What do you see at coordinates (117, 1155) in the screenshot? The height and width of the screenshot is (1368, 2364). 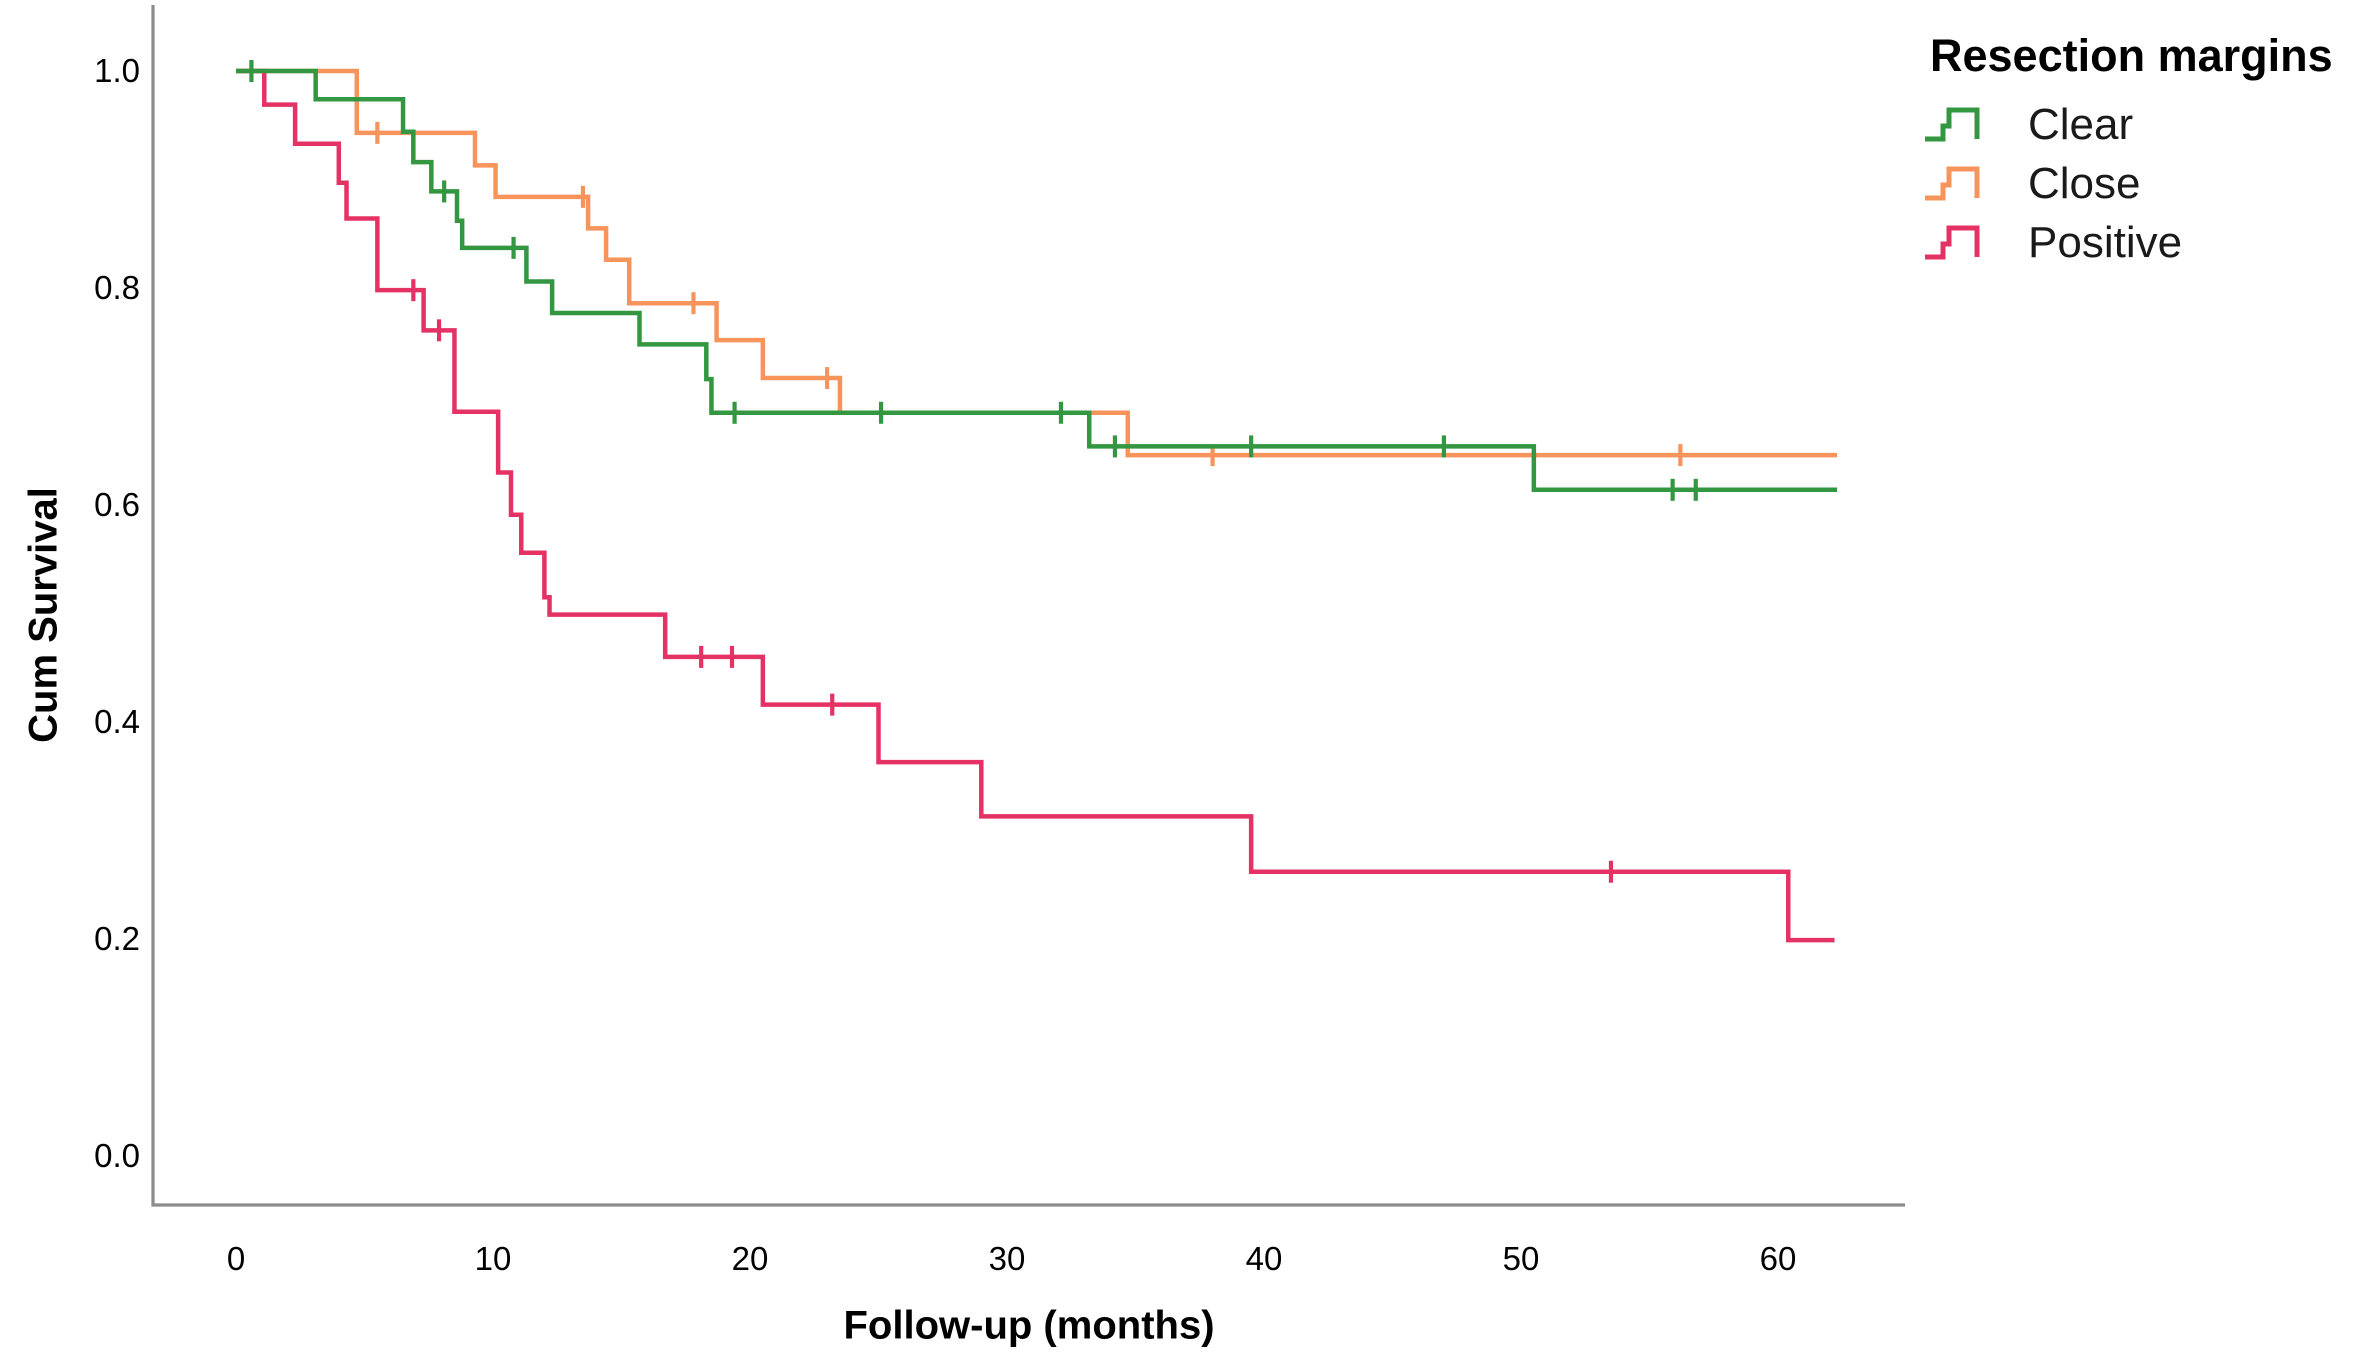 I see `svg-text: 0.0` at bounding box center [117, 1155].